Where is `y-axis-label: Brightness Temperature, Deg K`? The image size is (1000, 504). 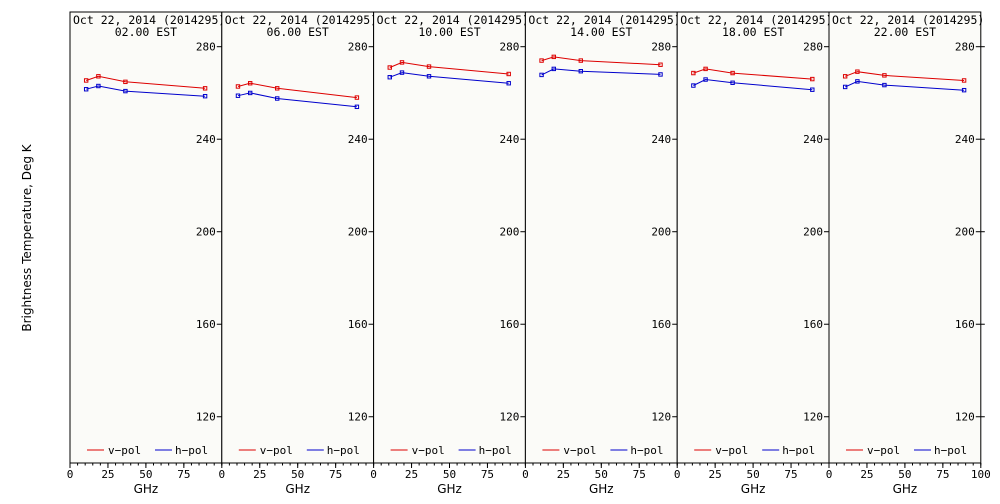 y-axis-label: Brightness Temperature, Deg K is located at coordinates (27, 237).